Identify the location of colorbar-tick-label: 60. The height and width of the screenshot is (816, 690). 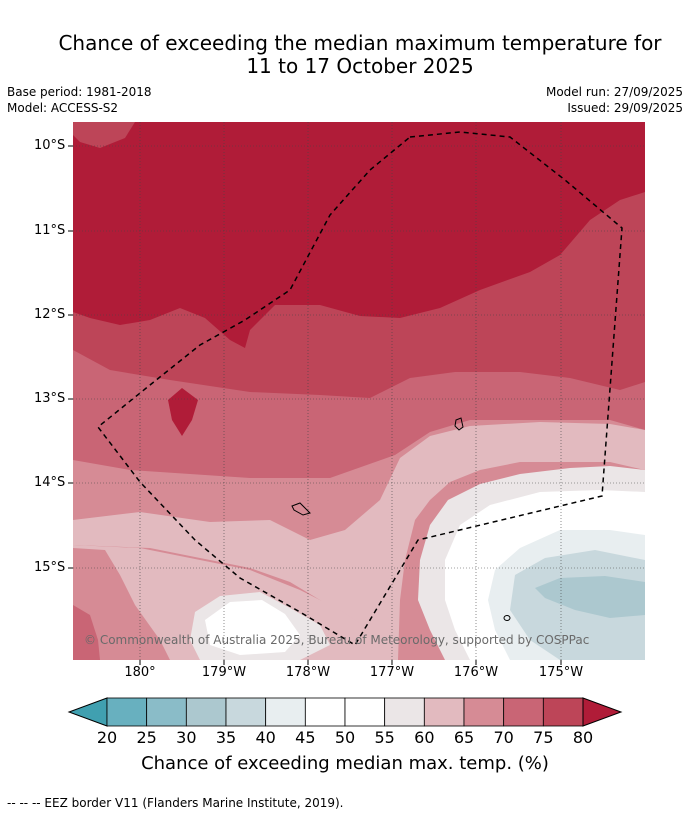
(424, 737).